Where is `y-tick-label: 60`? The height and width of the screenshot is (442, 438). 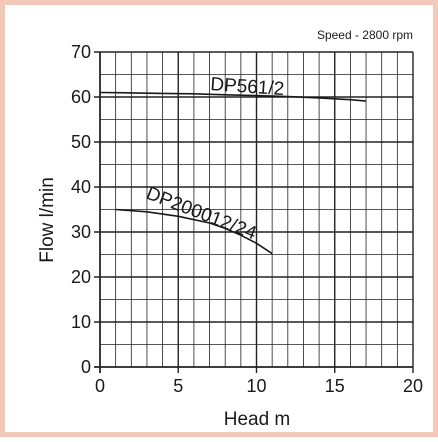
y-tick-label: 60 is located at coordinates (81, 97).